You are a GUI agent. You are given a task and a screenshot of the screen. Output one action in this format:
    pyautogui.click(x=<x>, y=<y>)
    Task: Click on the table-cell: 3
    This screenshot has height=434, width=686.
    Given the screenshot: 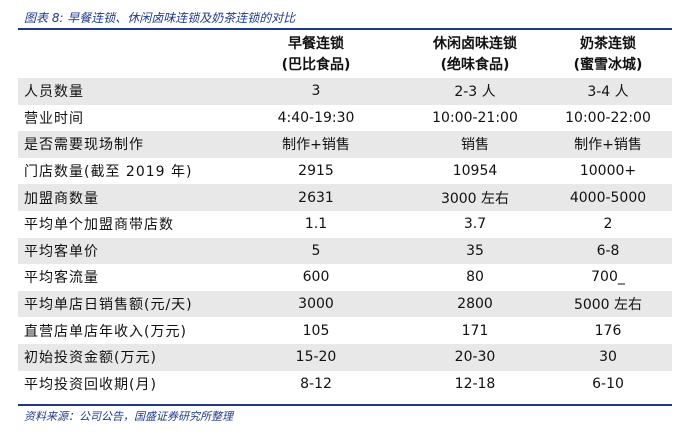 What is the action you would take?
    pyautogui.click(x=316, y=91)
    